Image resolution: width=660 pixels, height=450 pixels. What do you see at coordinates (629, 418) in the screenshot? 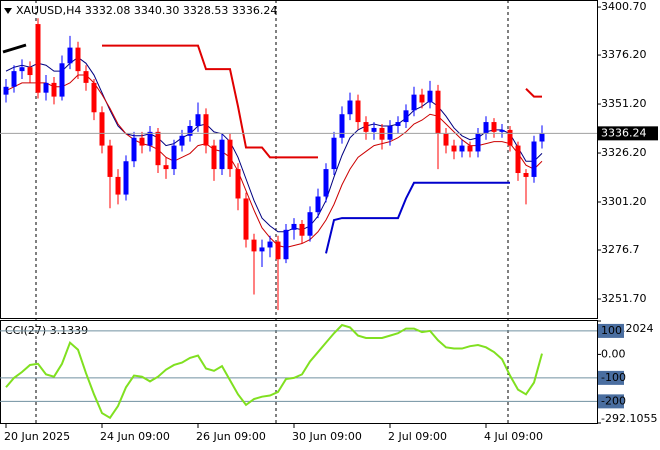
I see `y-tick-label: -292.1055` at bounding box center [629, 418].